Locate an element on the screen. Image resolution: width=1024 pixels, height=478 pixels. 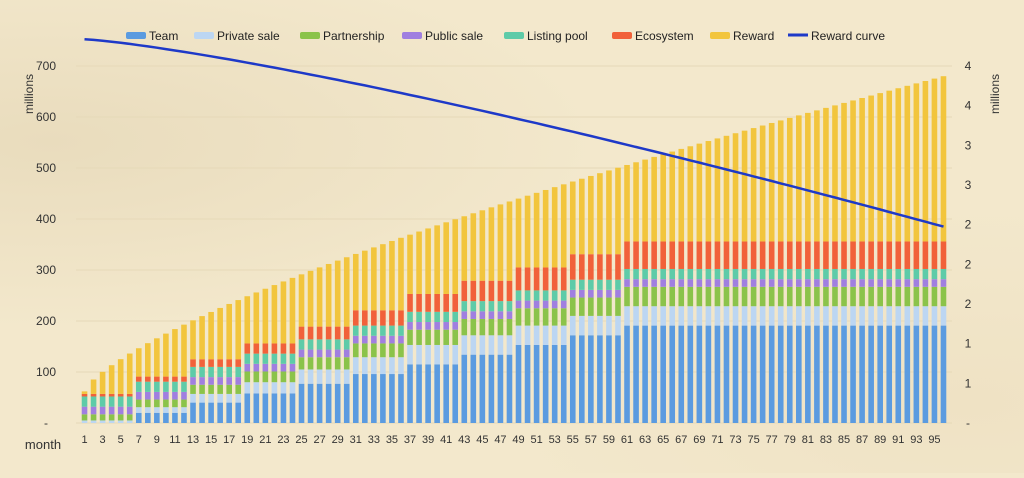
x-tick-label: 35 is located at coordinates (392, 440).